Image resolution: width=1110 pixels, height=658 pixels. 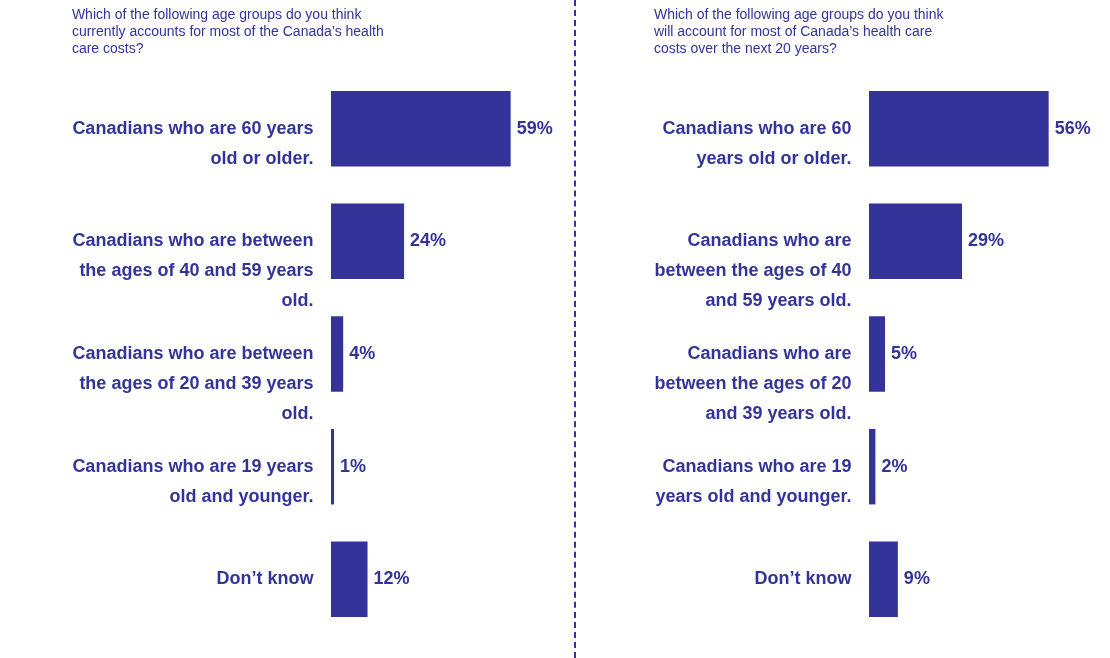 What do you see at coordinates (391, 578) in the screenshot?
I see `data-label: 12%` at bounding box center [391, 578].